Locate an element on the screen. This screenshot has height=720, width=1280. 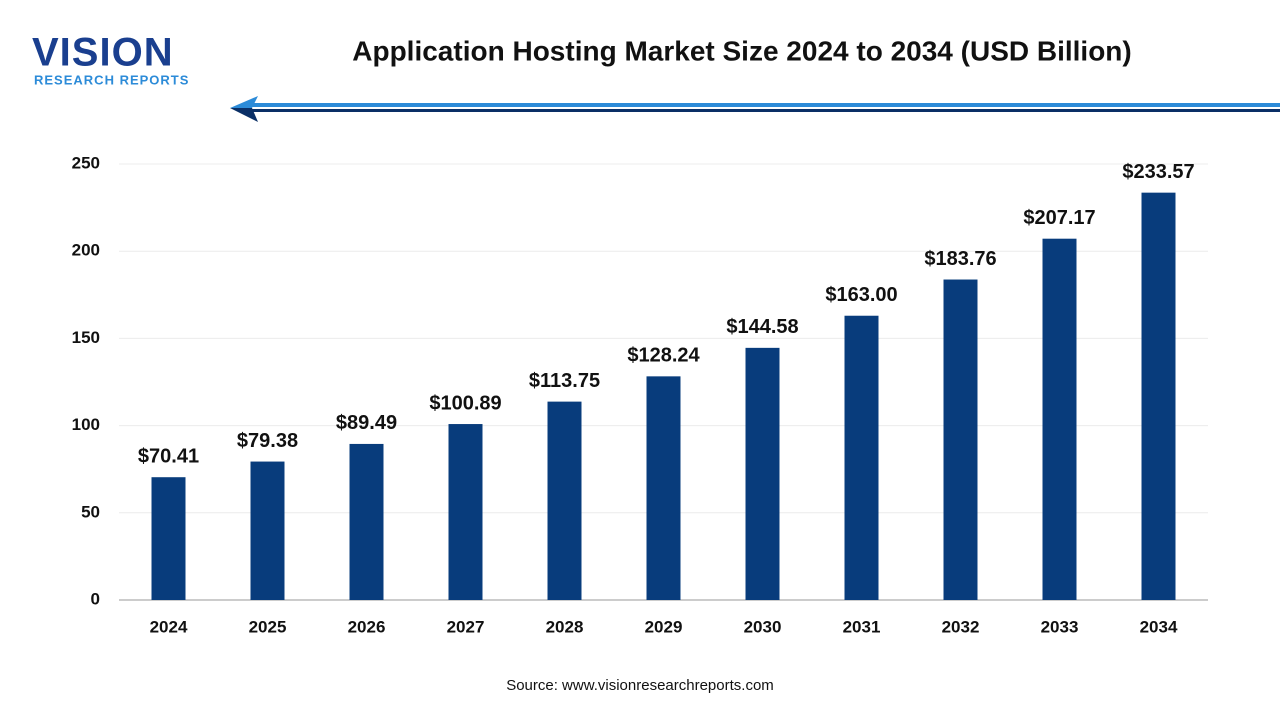
y-tick-label: 0 is located at coordinates (95, 598).